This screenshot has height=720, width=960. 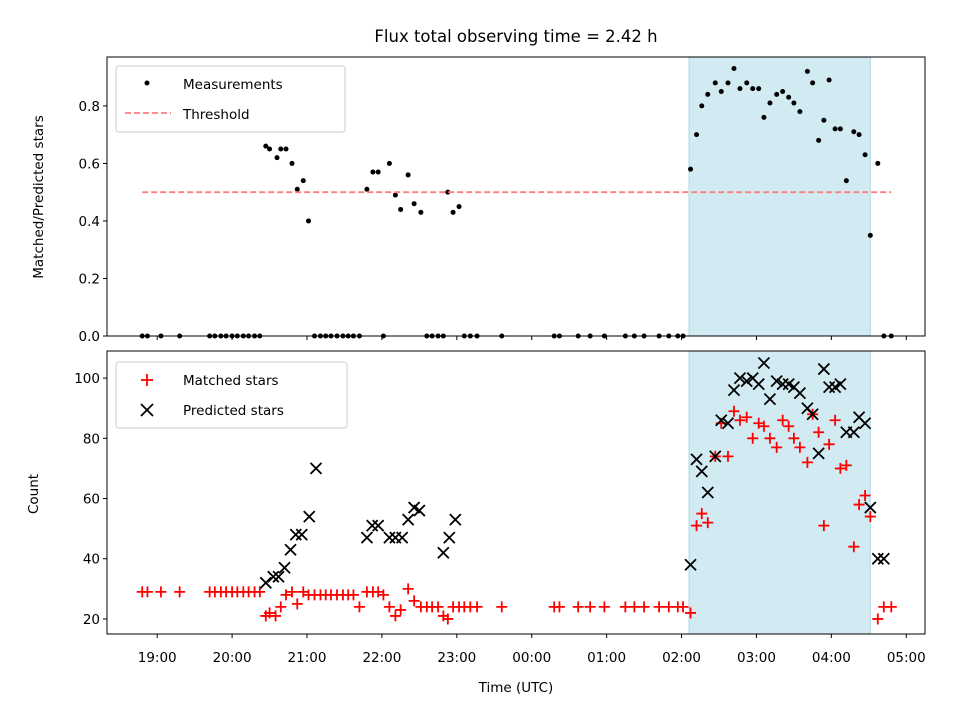 What do you see at coordinates (39, 196) in the screenshot?
I see `top-y-axis-label: Matched/Predicted stars` at bounding box center [39, 196].